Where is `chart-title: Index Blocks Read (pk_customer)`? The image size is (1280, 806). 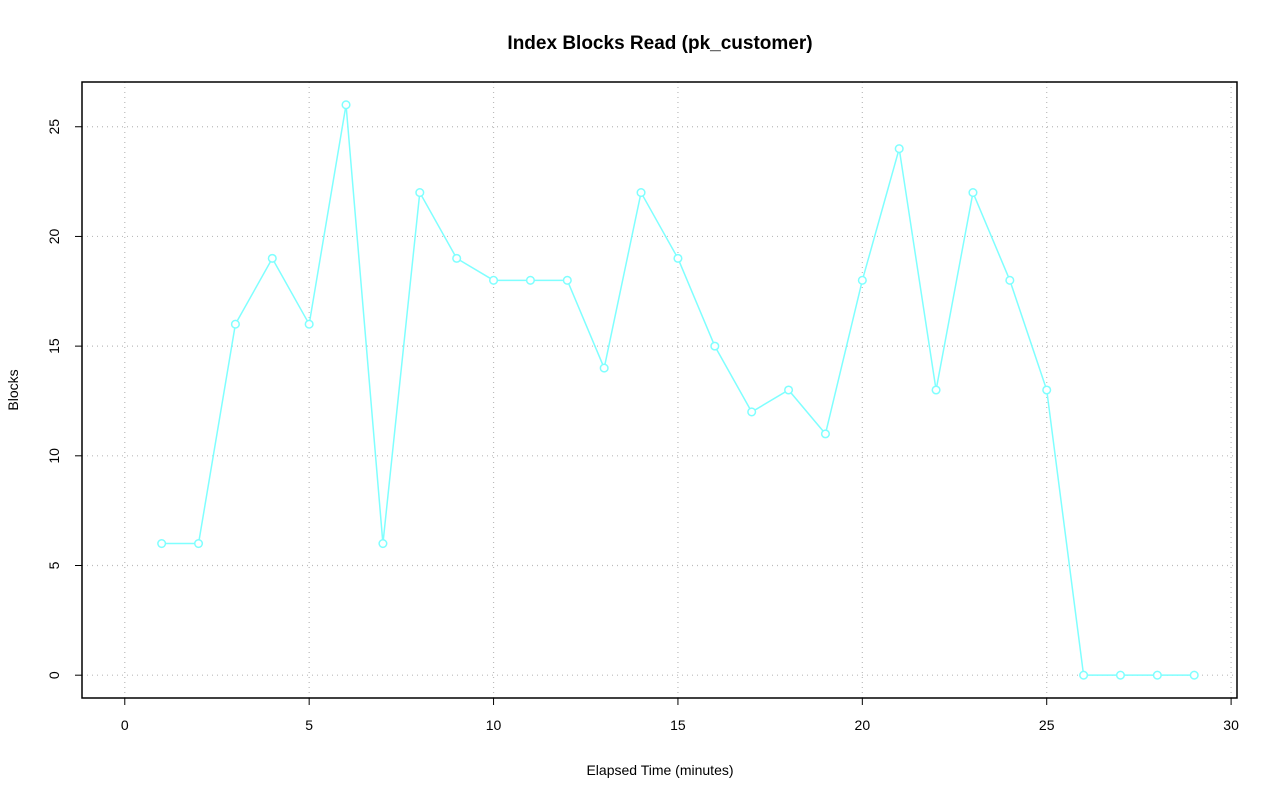 chart-title: Index Blocks Read (pk_customer) is located at coordinates (659, 43).